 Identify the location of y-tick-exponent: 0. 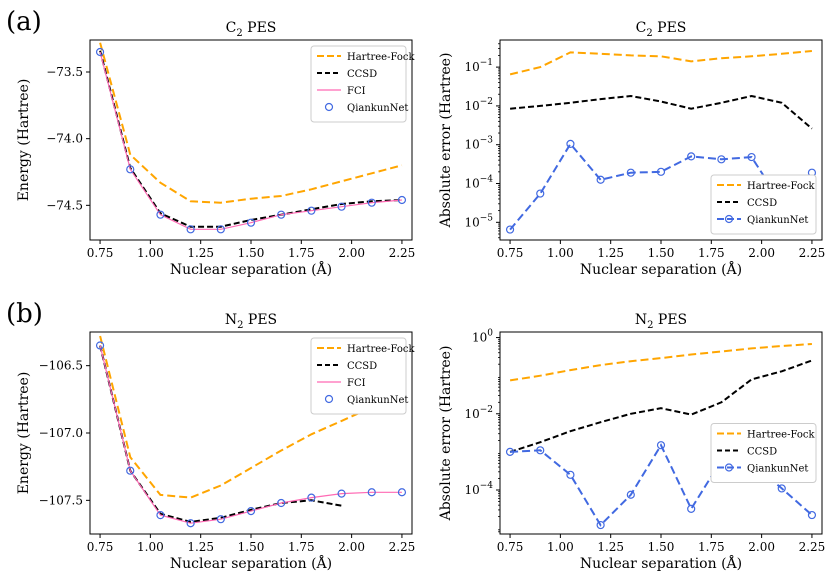
(490, 334).